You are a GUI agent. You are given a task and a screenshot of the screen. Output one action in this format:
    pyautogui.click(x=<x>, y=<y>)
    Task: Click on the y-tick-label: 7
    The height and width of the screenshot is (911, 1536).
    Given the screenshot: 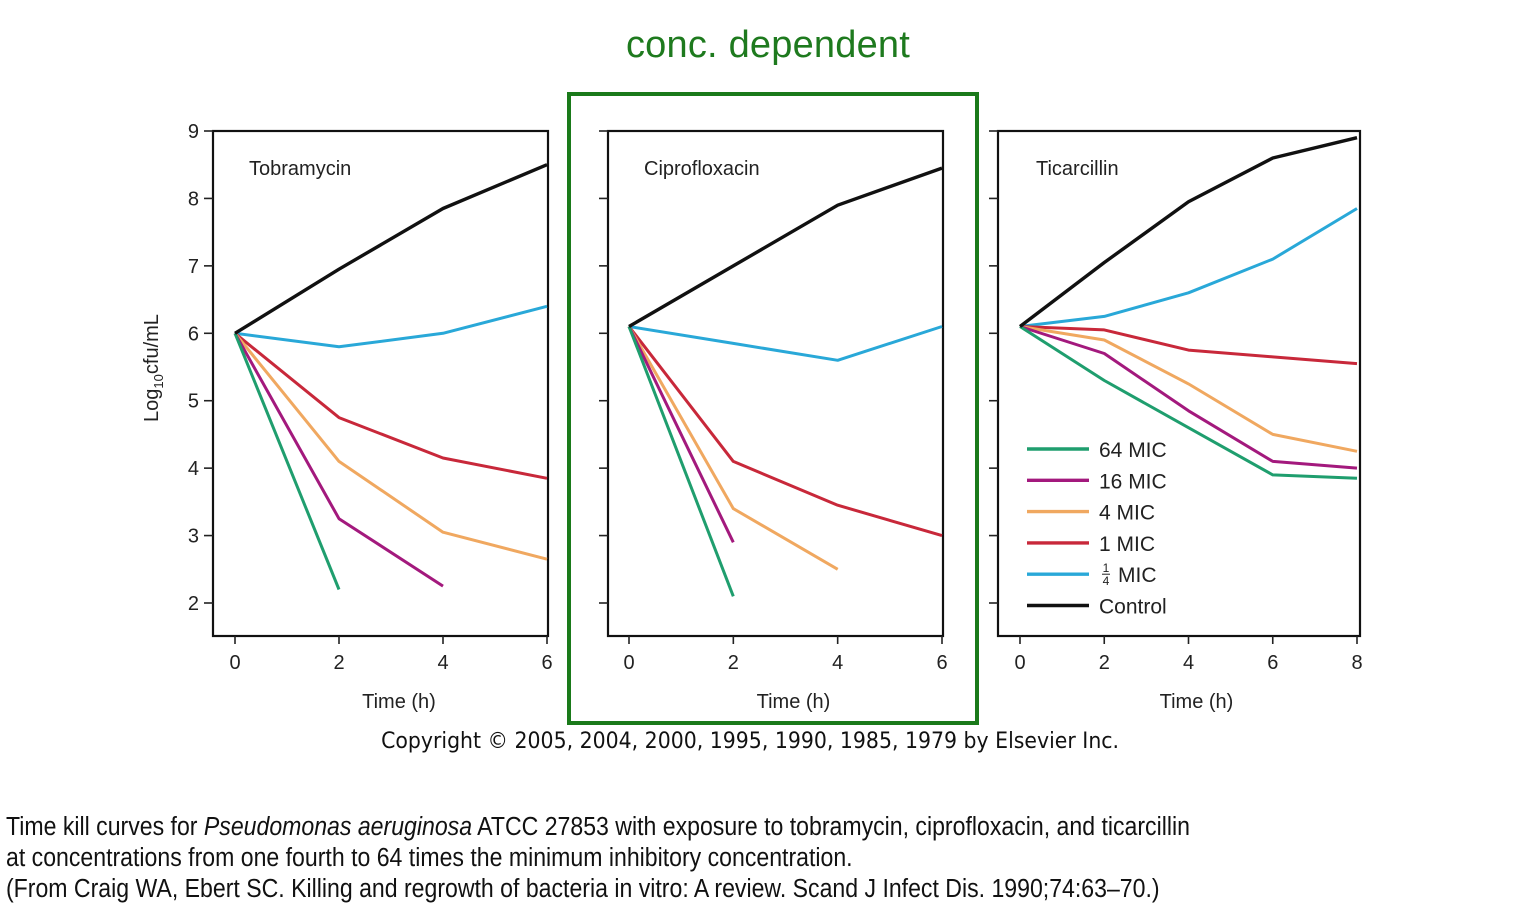 What is the action you would take?
    pyautogui.click(x=193, y=267)
    